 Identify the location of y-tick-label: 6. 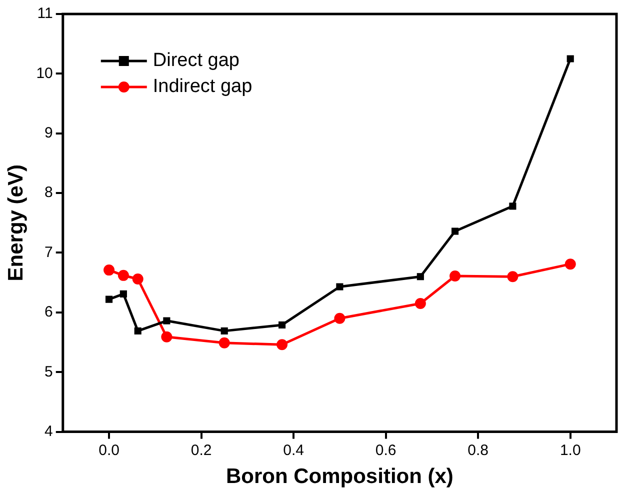
(48, 312).